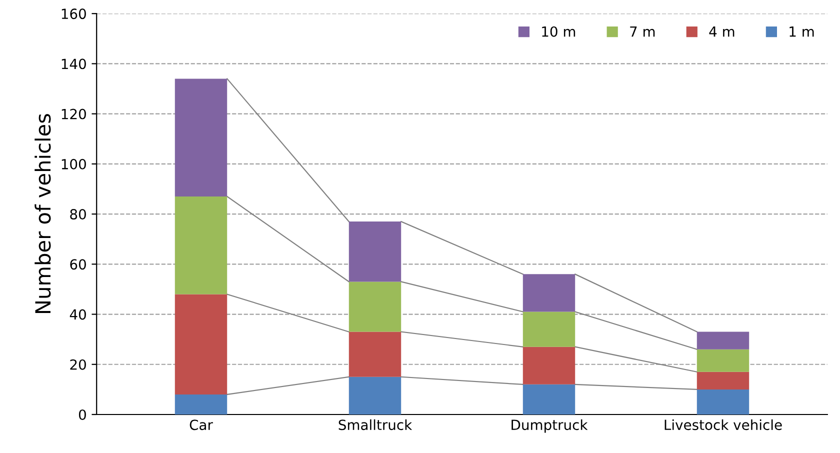 This screenshot has width=840, height=453. What do you see at coordinates (82, 414) in the screenshot?
I see `y-tick-label: 0` at bounding box center [82, 414].